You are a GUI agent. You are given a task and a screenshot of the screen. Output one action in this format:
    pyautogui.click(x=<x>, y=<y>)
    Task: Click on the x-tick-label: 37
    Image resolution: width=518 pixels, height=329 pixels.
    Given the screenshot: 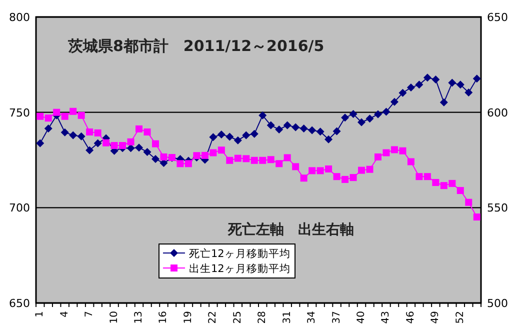 What is the action you would take?
    pyautogui.click(x=336, y=317)
    